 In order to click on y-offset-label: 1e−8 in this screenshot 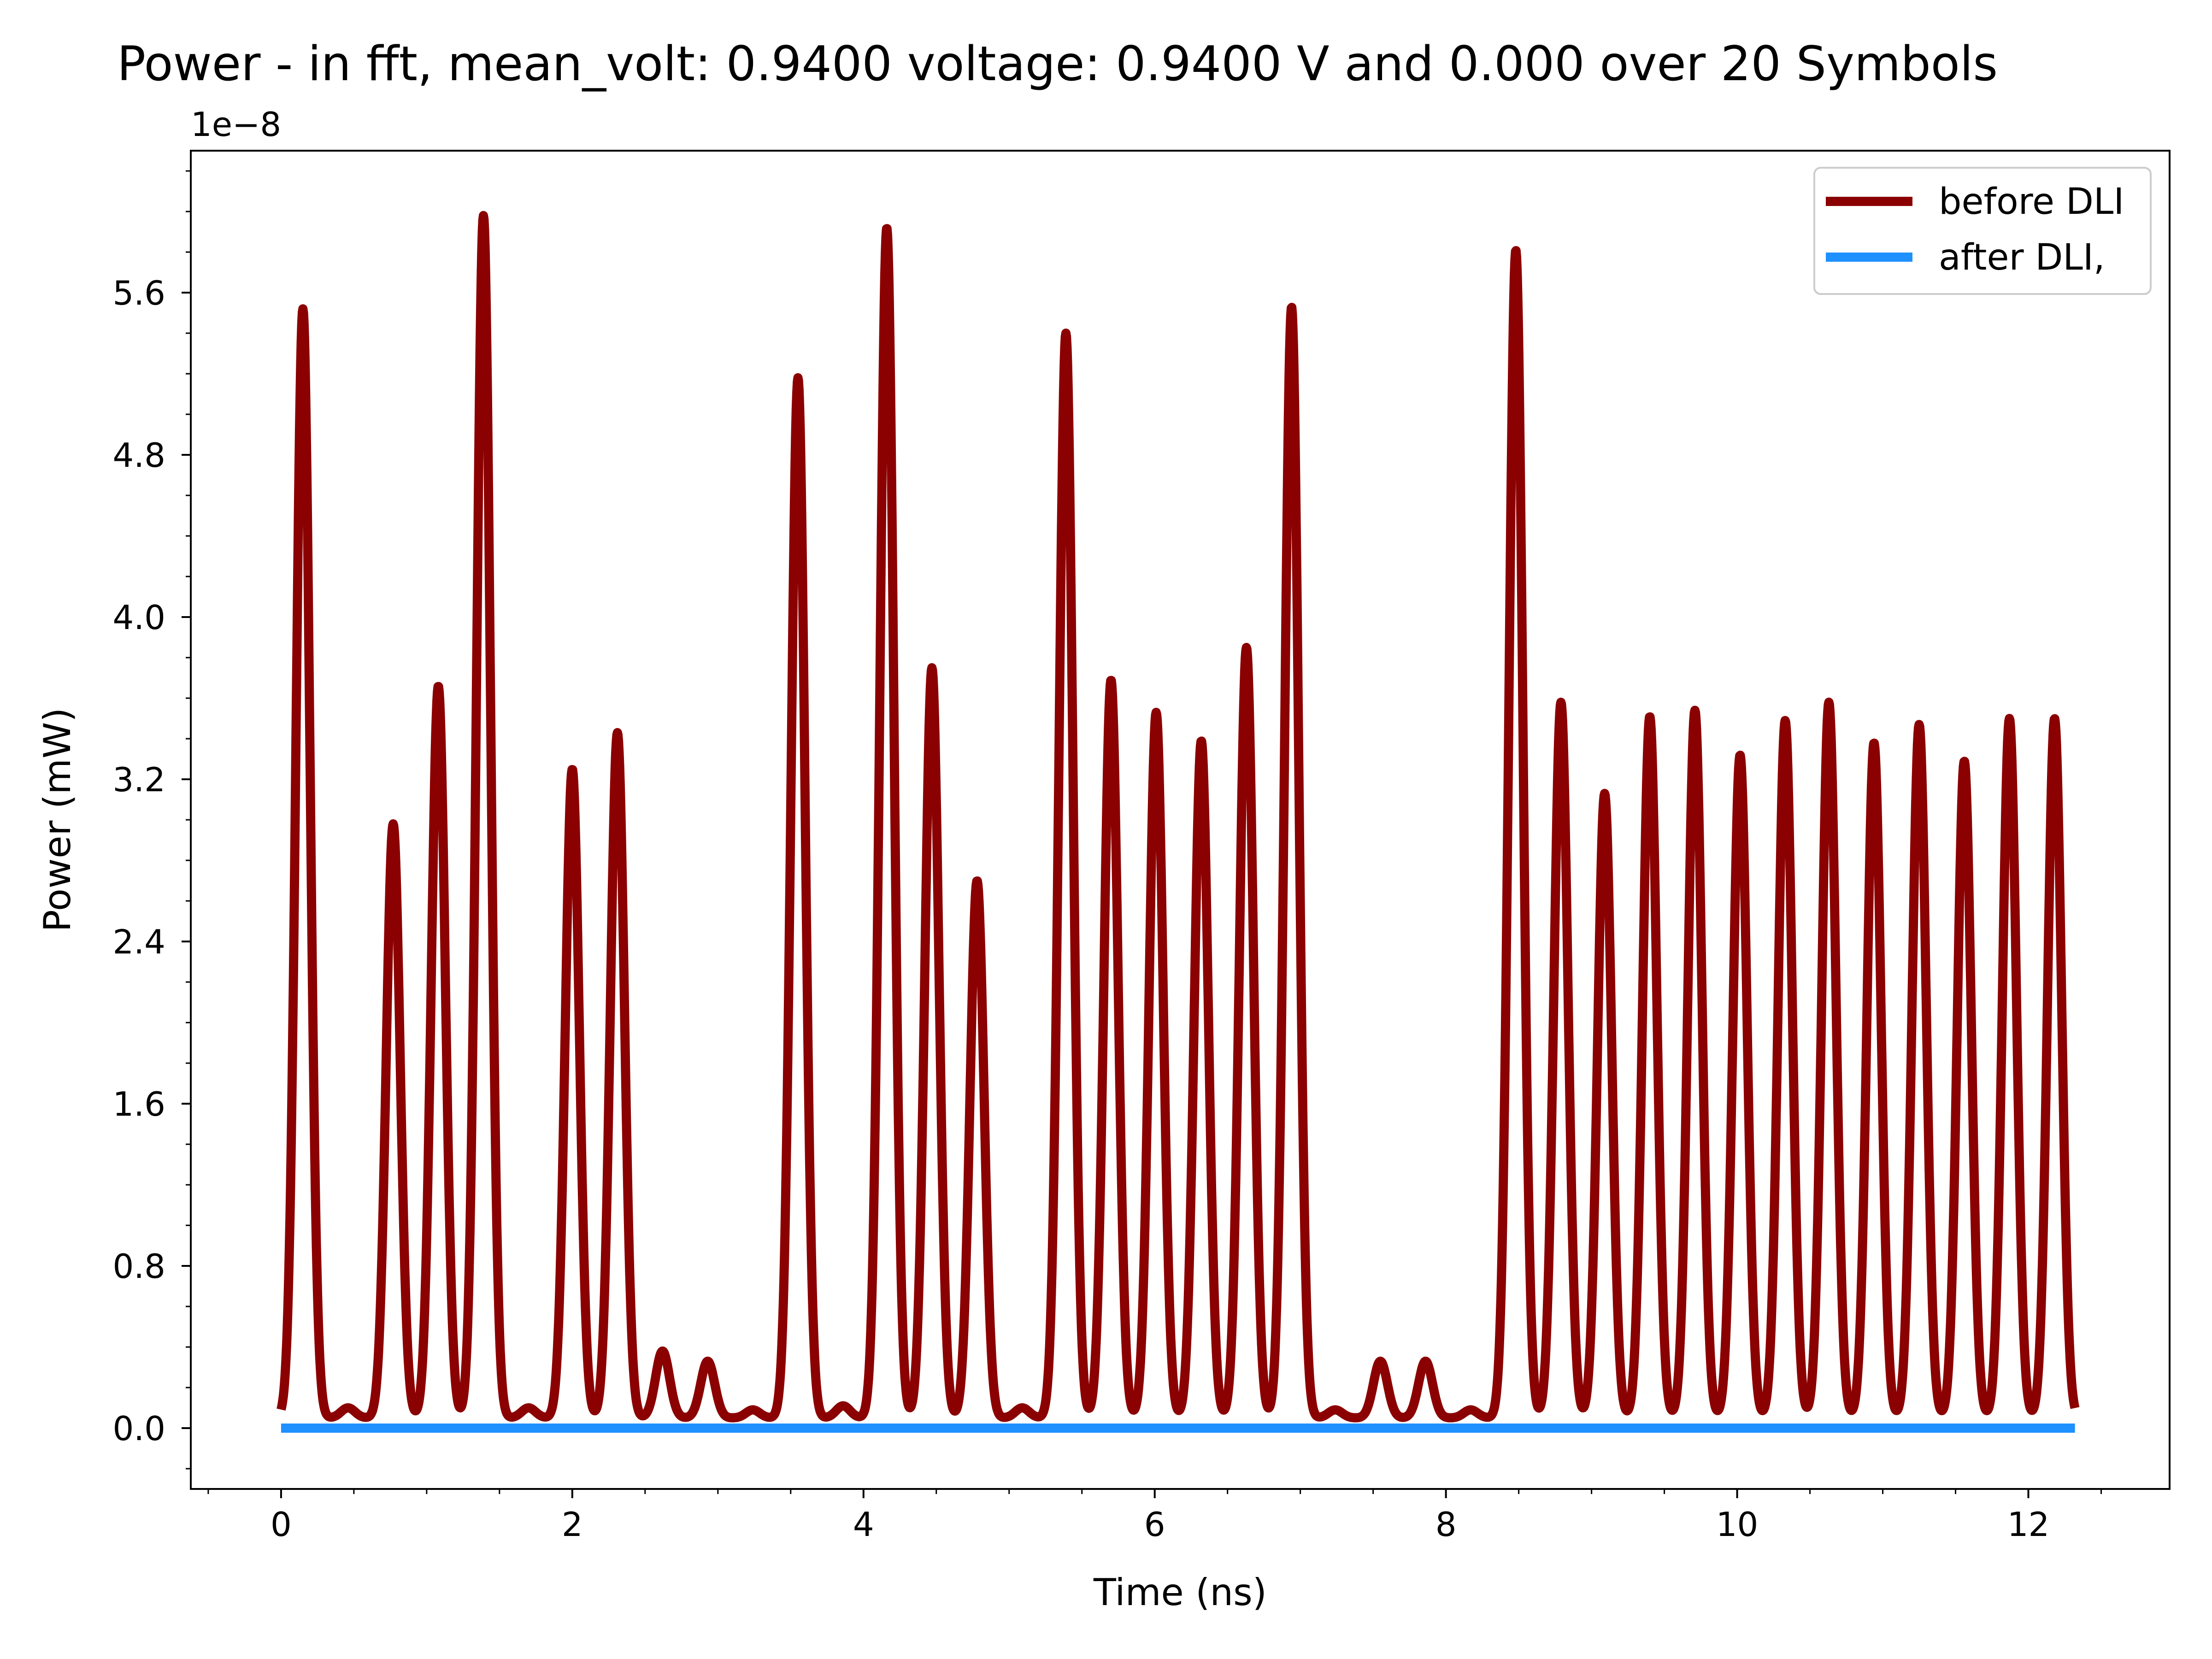, I will do `click(236, 124)`.